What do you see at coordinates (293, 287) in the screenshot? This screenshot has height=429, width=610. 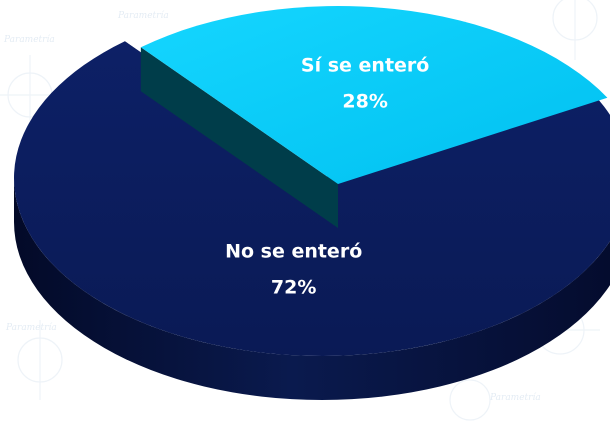 I see `slice-label-value: 72%` at bounding box center [293, 287].